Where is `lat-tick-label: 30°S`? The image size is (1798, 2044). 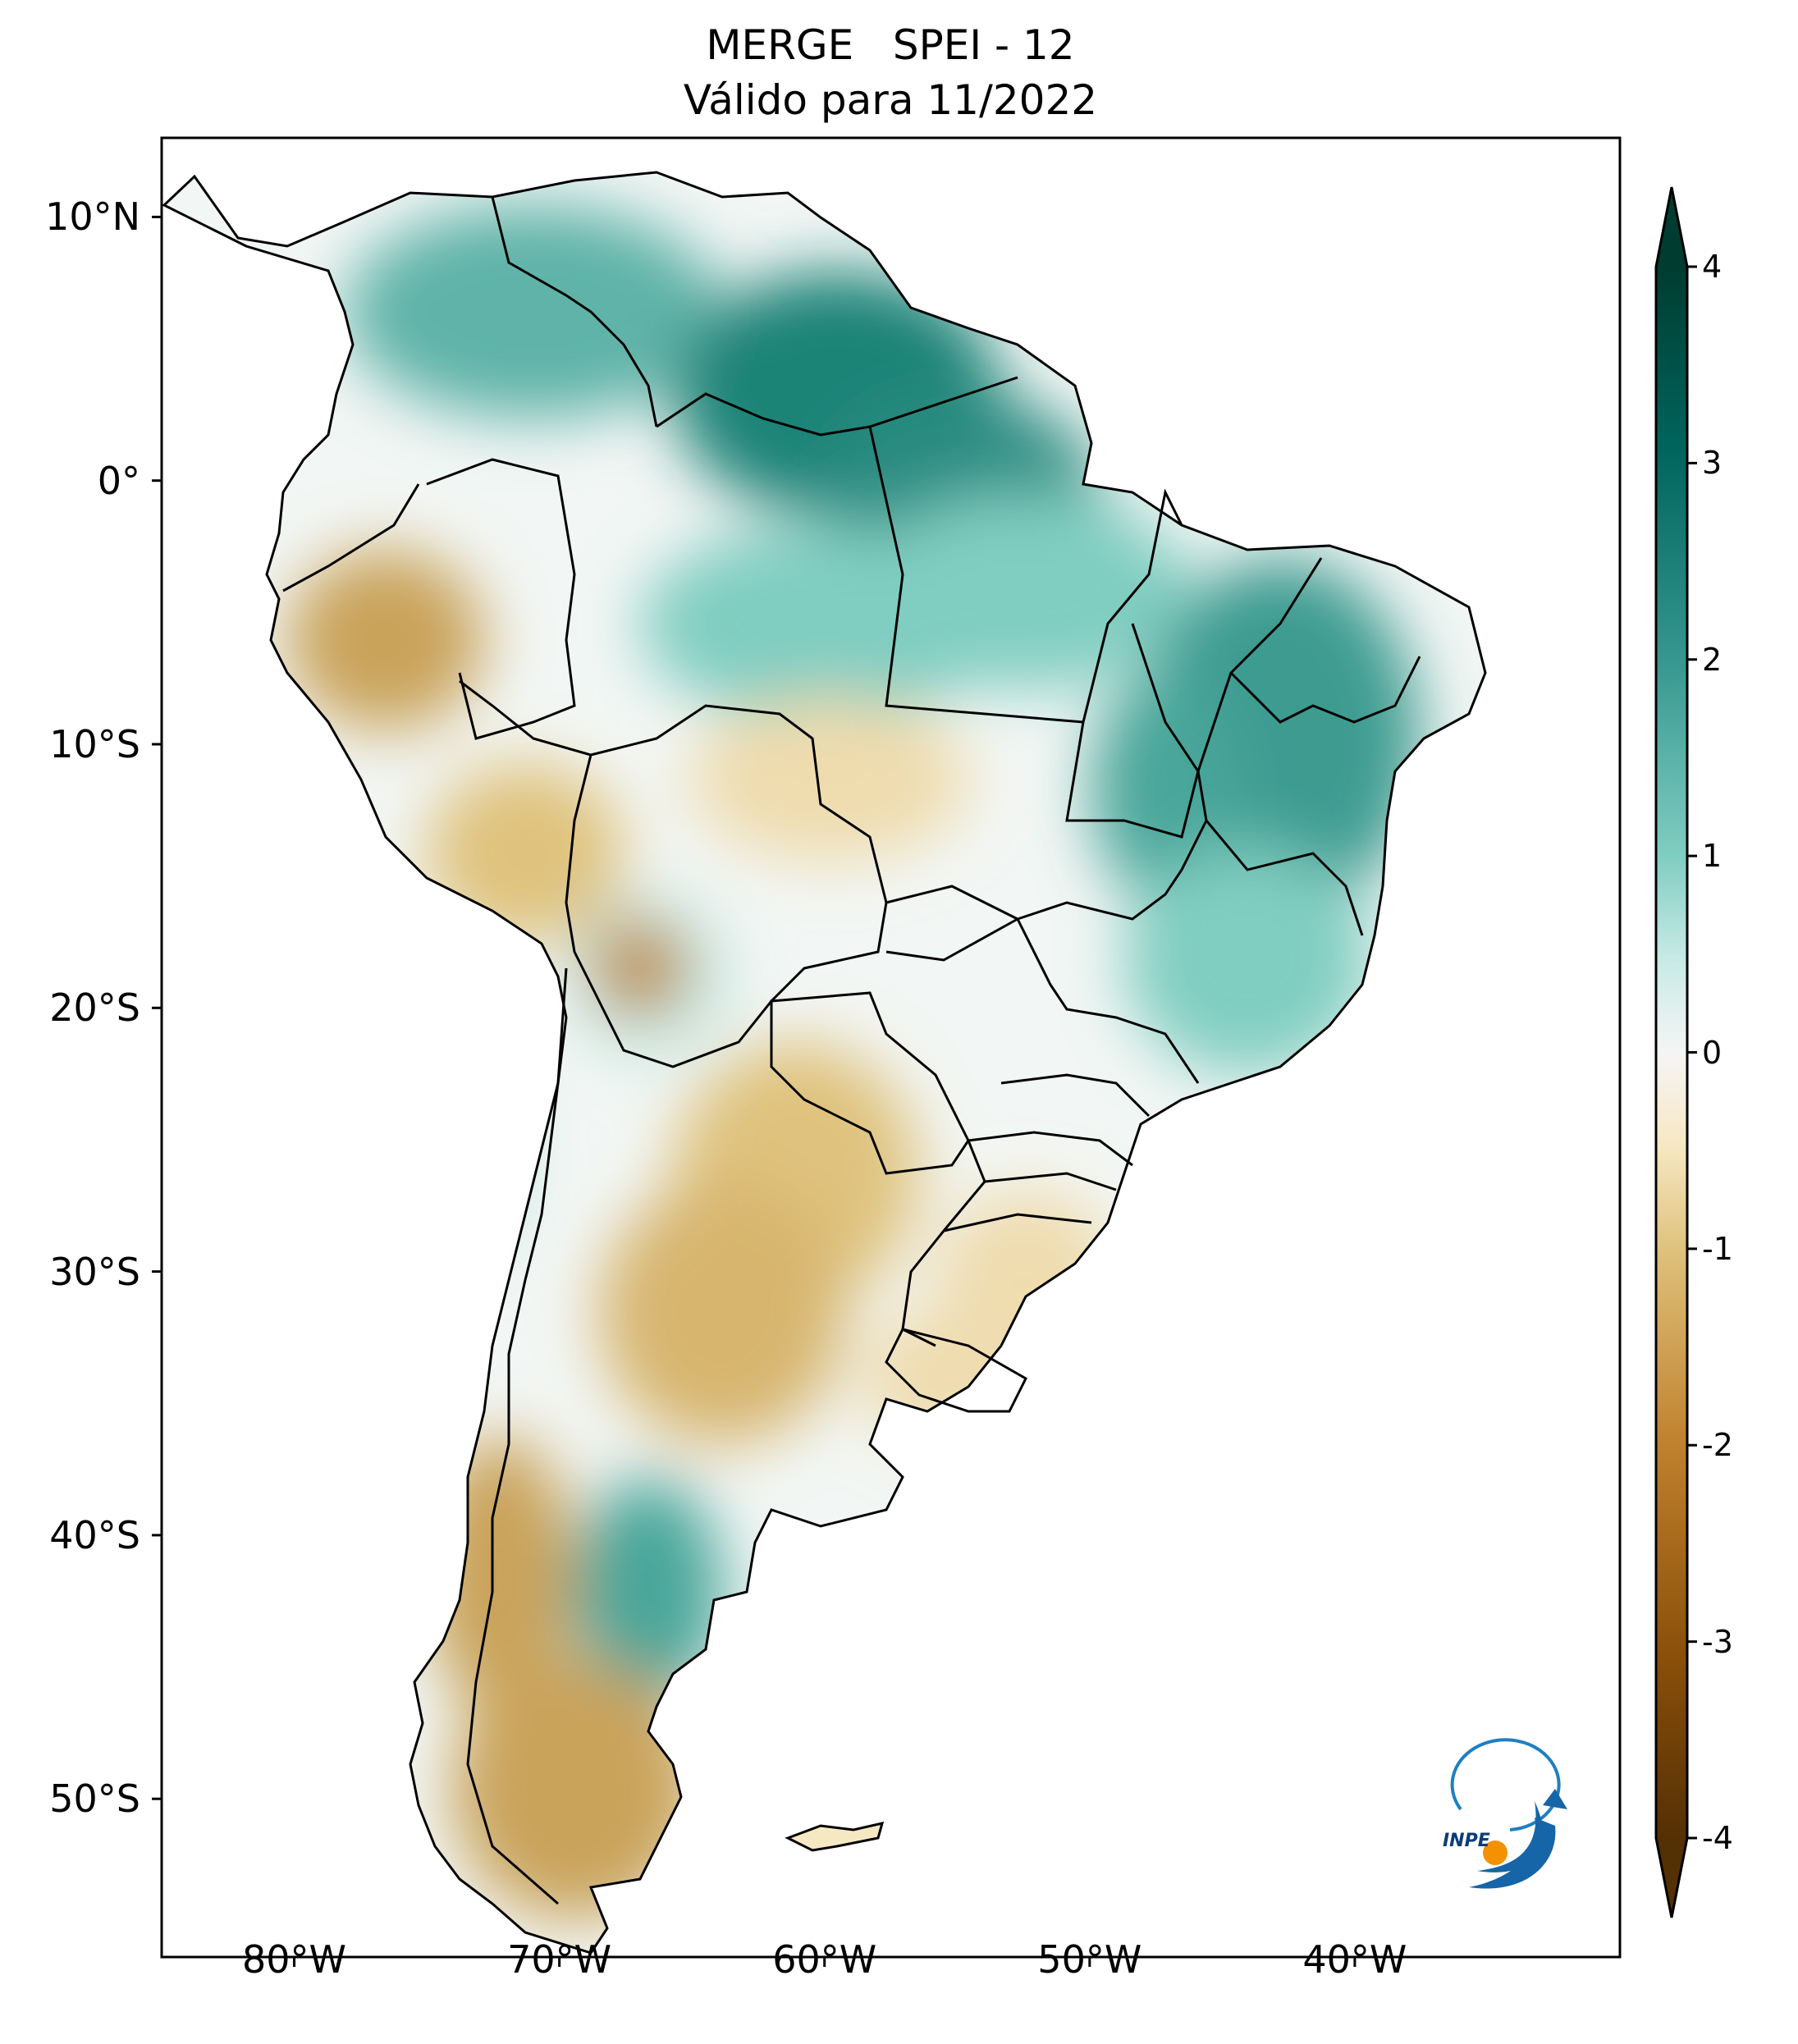 lat-tick-label: 30°S is located at coordinates (94, 1271).